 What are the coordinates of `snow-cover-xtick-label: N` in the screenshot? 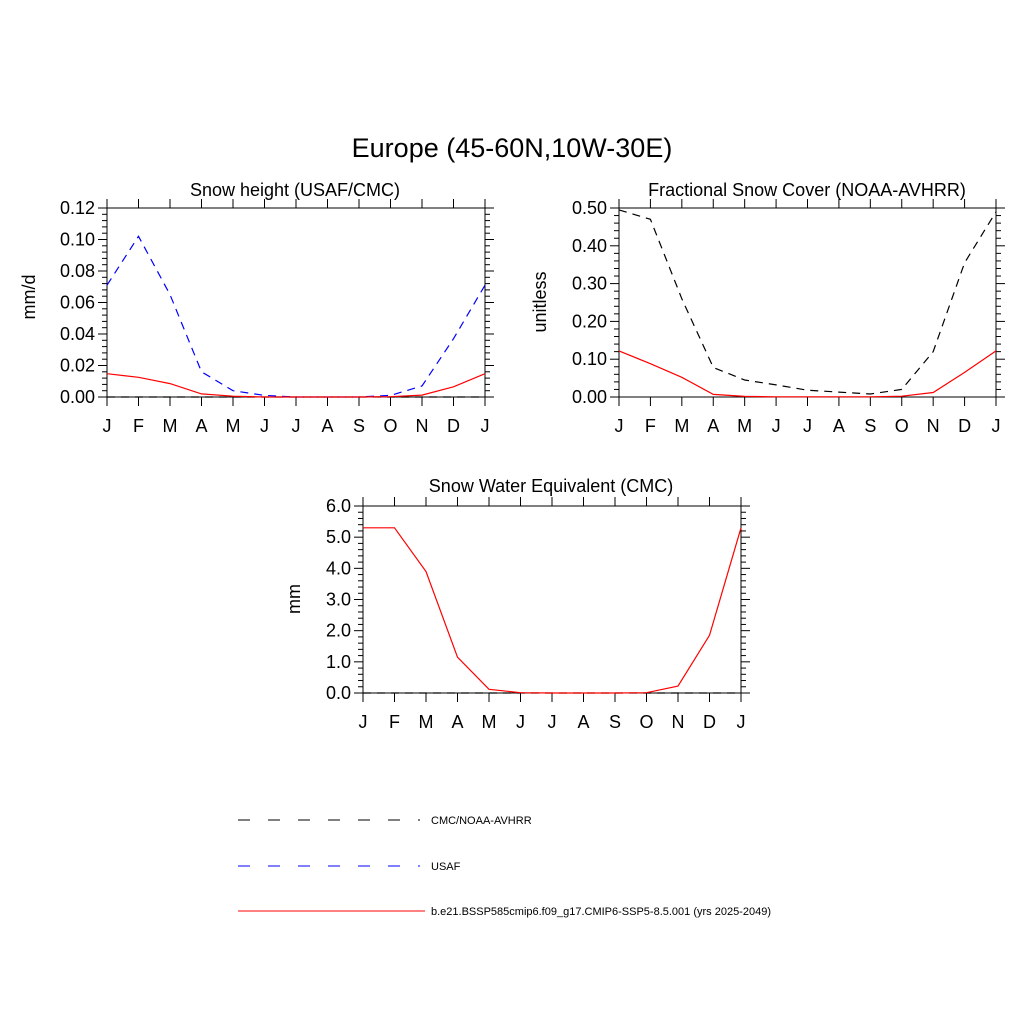 It's located at (933, 426).